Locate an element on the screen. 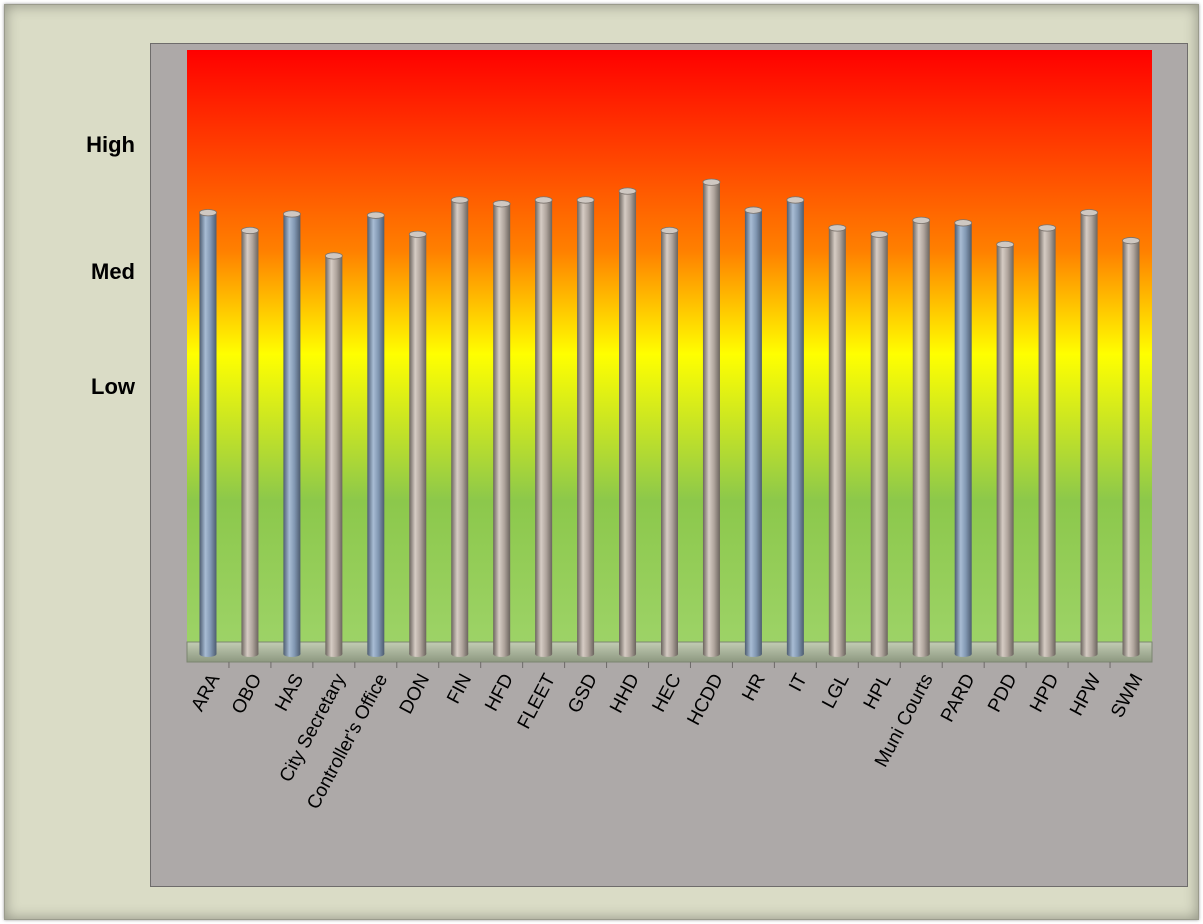 This screenshot has width=1203, height=924. x-tick-label: HPD is located at coordinates (1044, 692).